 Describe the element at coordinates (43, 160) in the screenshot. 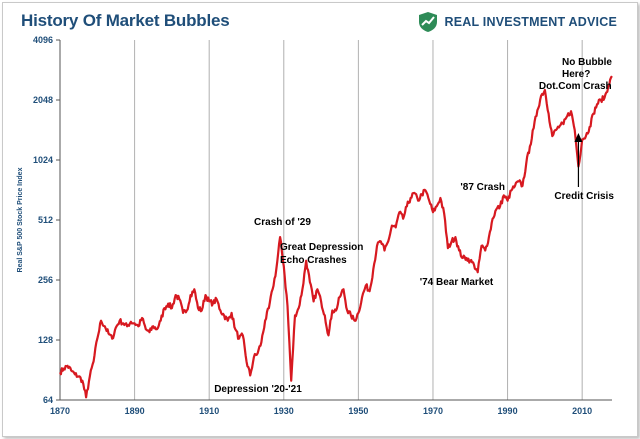

I see `y-tick-label-1024: 1024` at that location.